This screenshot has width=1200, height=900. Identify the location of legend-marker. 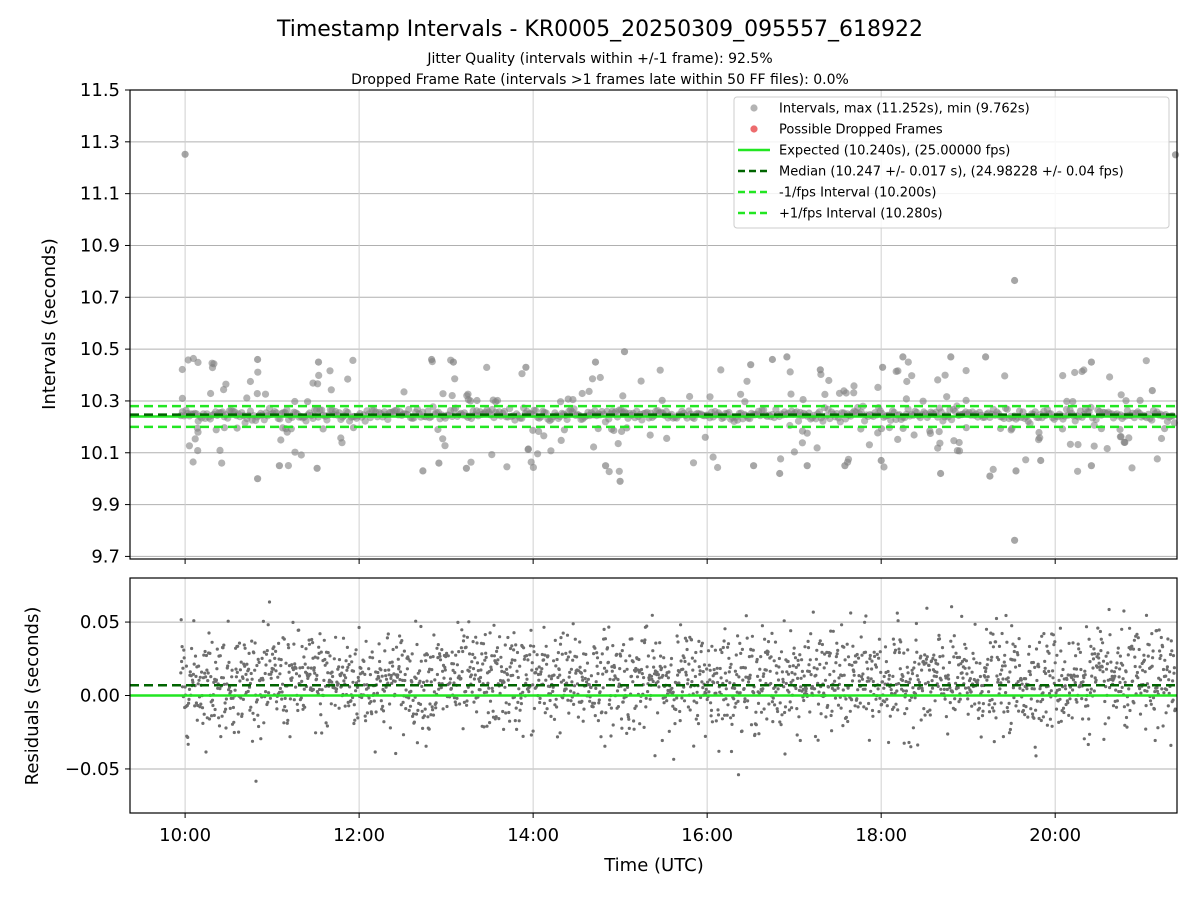
(754, 108).